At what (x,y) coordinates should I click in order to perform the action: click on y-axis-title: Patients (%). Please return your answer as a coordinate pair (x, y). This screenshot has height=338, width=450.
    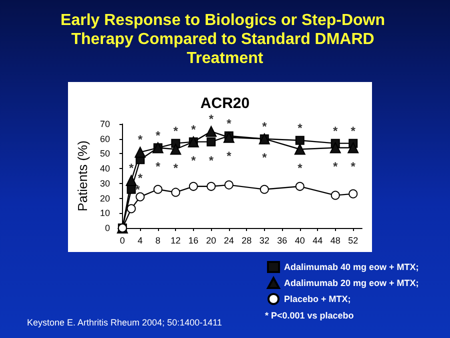
    Looking at the image, I should click on (82, 176).